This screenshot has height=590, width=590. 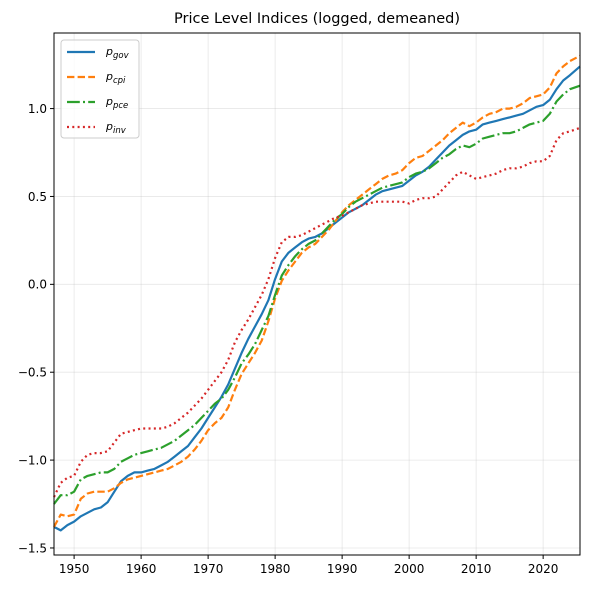 What do you see at coordinates (32, 373) in the screenshot?
I see `y-tick-label: −0.5` at bounding box center [32, 373].